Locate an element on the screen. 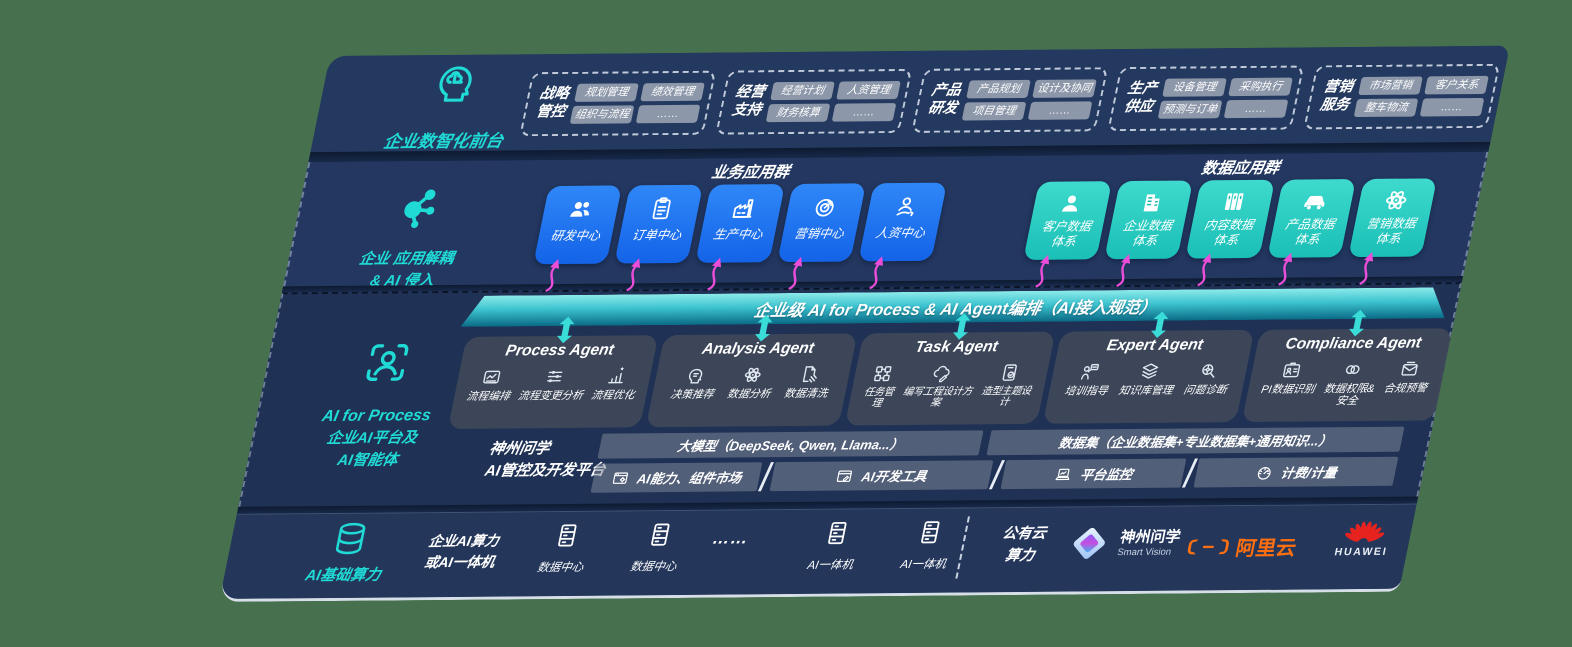 The width and height of the screenshot is (1572, 647). front-group-item: 项目管理 is located at coordinates (994, 111).